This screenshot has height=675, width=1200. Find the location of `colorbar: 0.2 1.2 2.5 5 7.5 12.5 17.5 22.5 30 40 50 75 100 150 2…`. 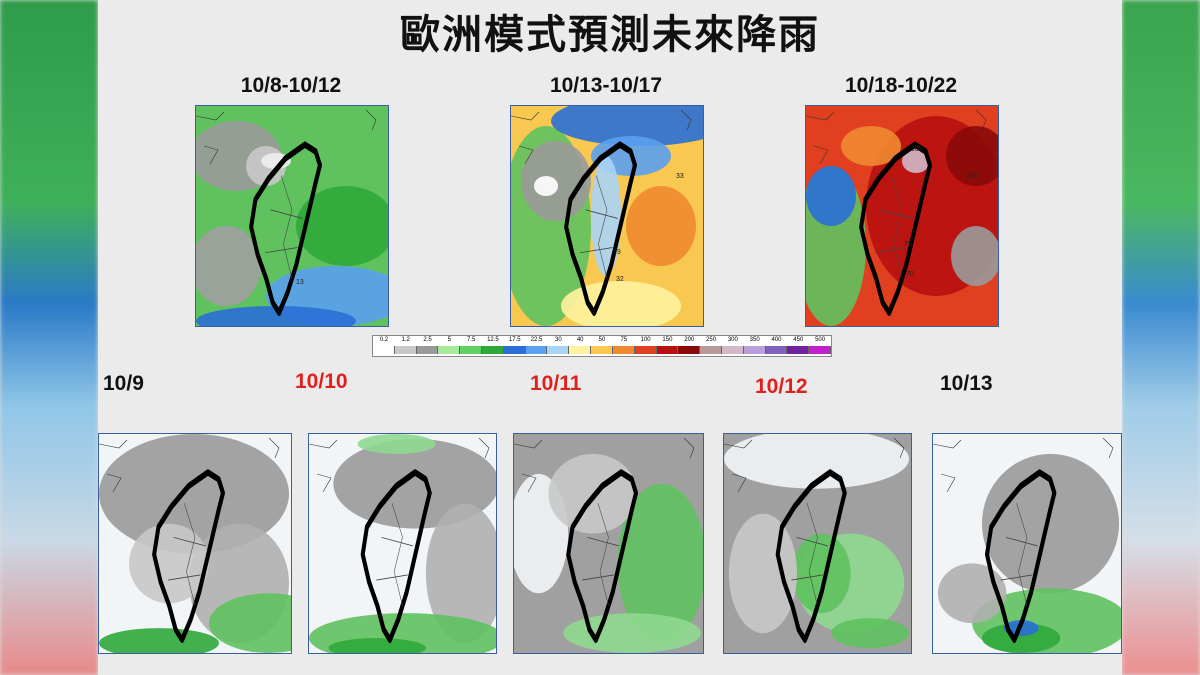

colorbar: 0.2 1.2 2.5 5 7.5 12.5 17.5 22.5 30 40 50 75 100 150 2… is located at coordinates (602, 346).